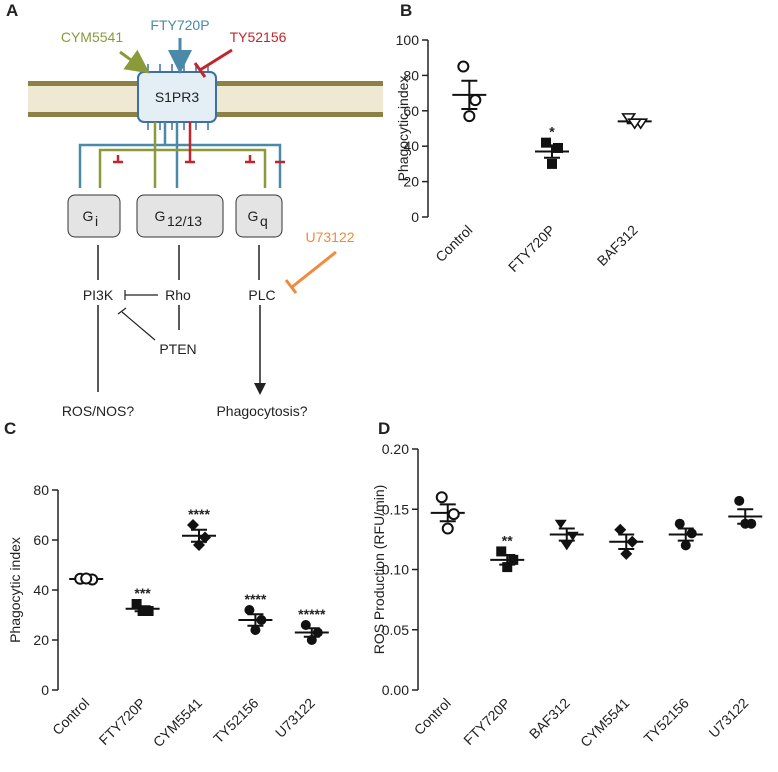 Image resolution: width=778 pixels, height=772 pixels. Describe the element at coordinates (395, 690) in the screenshot. I see `y-tick-label: 0.00` at that location.